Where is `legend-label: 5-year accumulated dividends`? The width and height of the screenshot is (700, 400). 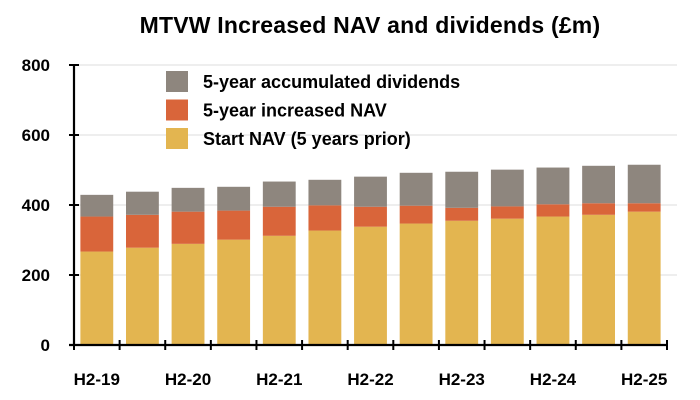 legend-label: 5-year accumulated dividends is located at coordinates (331, 82).